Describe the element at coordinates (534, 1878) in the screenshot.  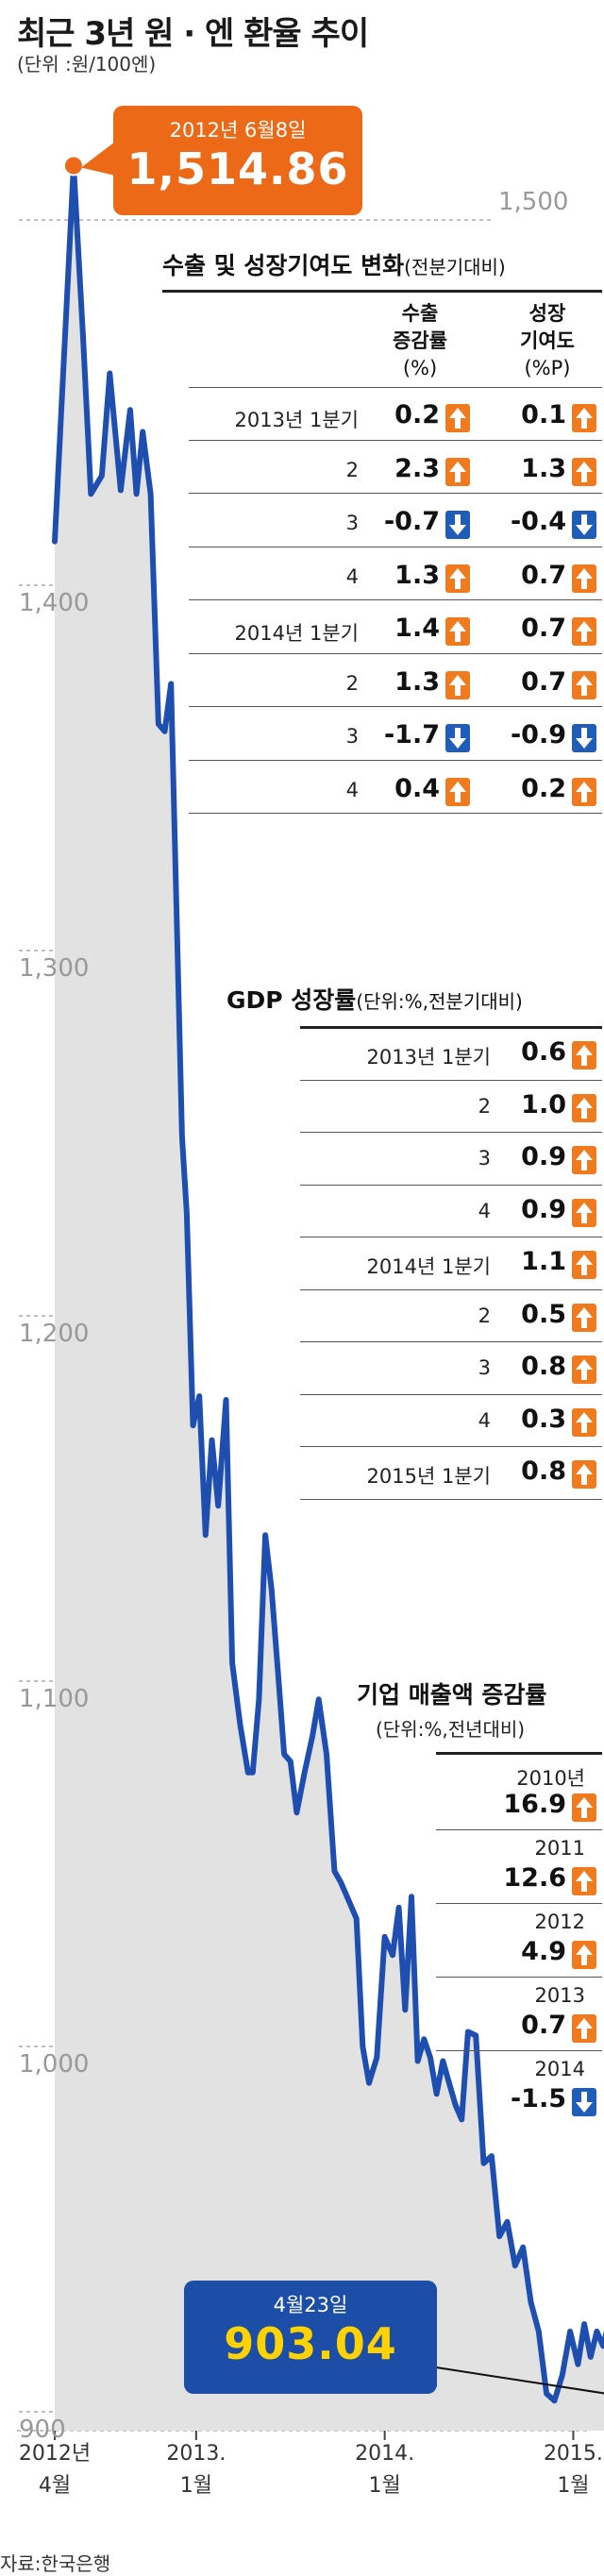
I see `row-value: 12.6` at that location.